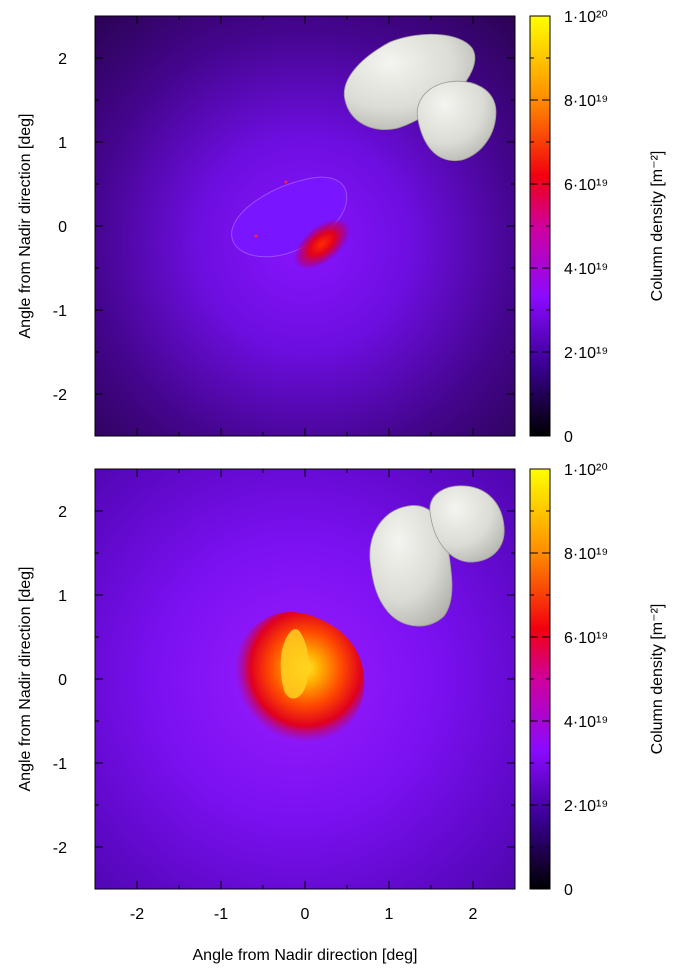  I want to click on top-colorbar-ticks: 0 2·10¹⁹ 4·10¹⁹ 6·10¹⁹ 8·10¹⁹ 1·10²⁰, so click(569, 227).